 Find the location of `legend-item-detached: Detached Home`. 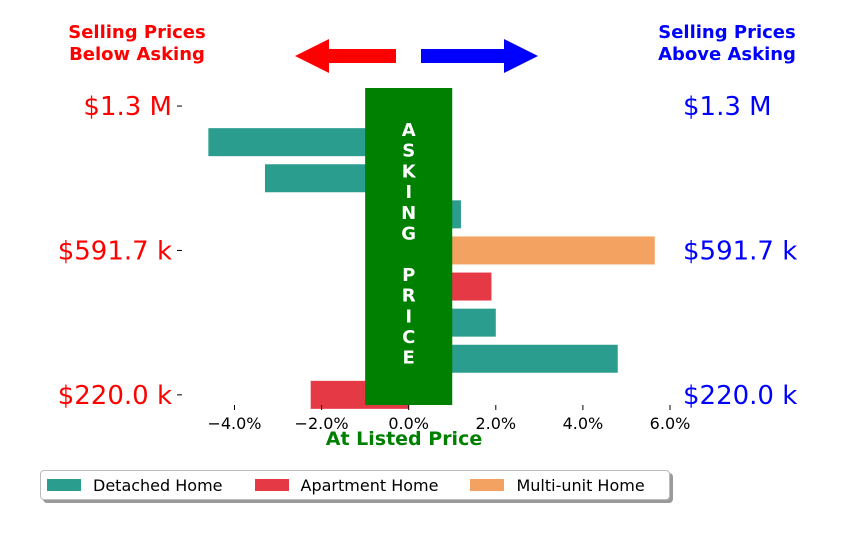

legend-item-detached: Detached Home is located at coordinates (135, 485).